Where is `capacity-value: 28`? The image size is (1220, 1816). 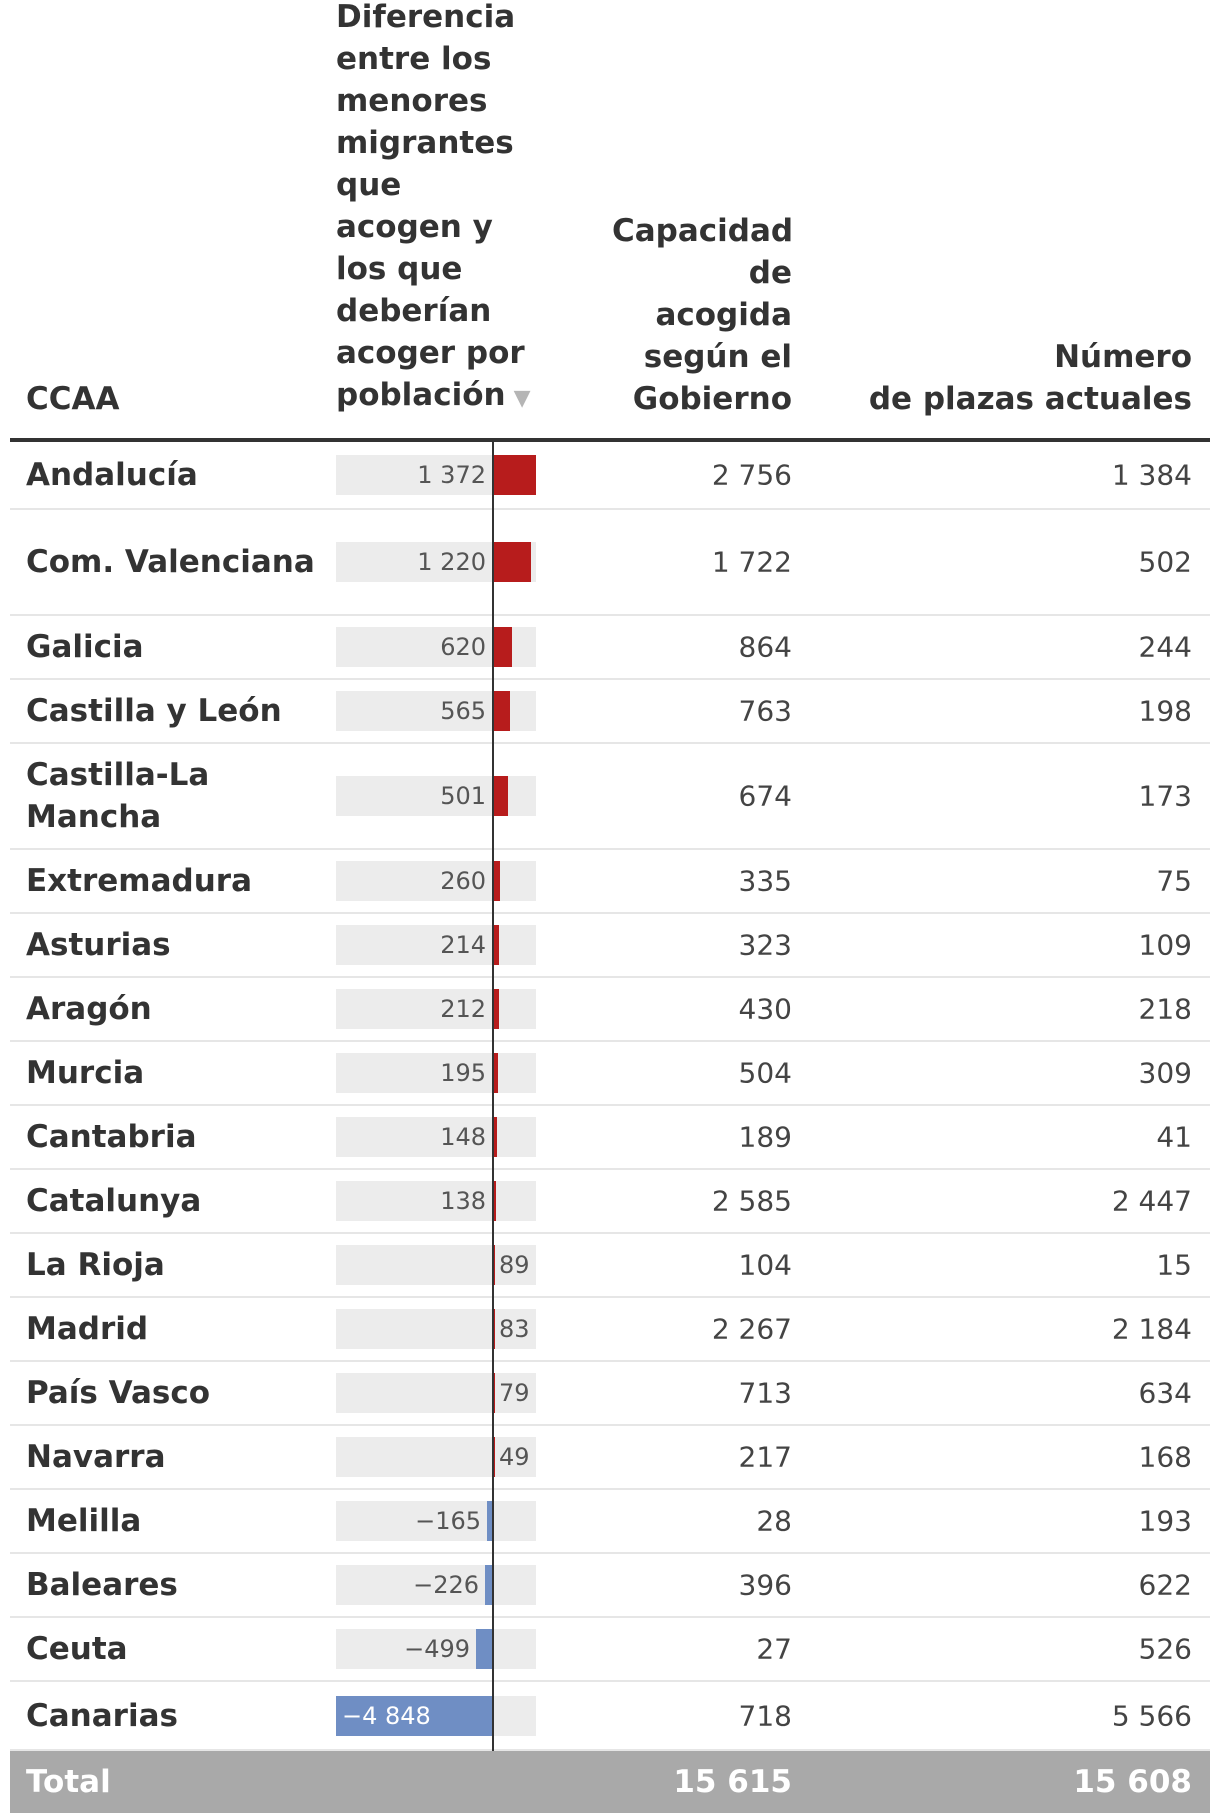
capacity-value: 28 is located at coordinates (774, 1521).